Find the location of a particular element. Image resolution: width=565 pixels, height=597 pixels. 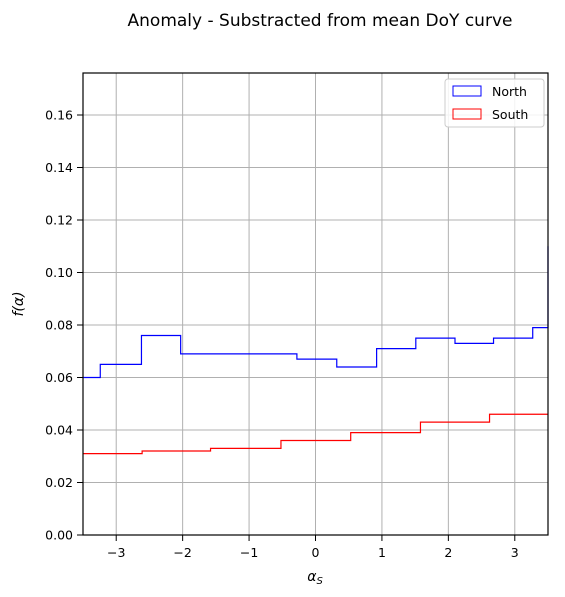

y-tick-label: 0.12 is located at coordinates (59, 220).